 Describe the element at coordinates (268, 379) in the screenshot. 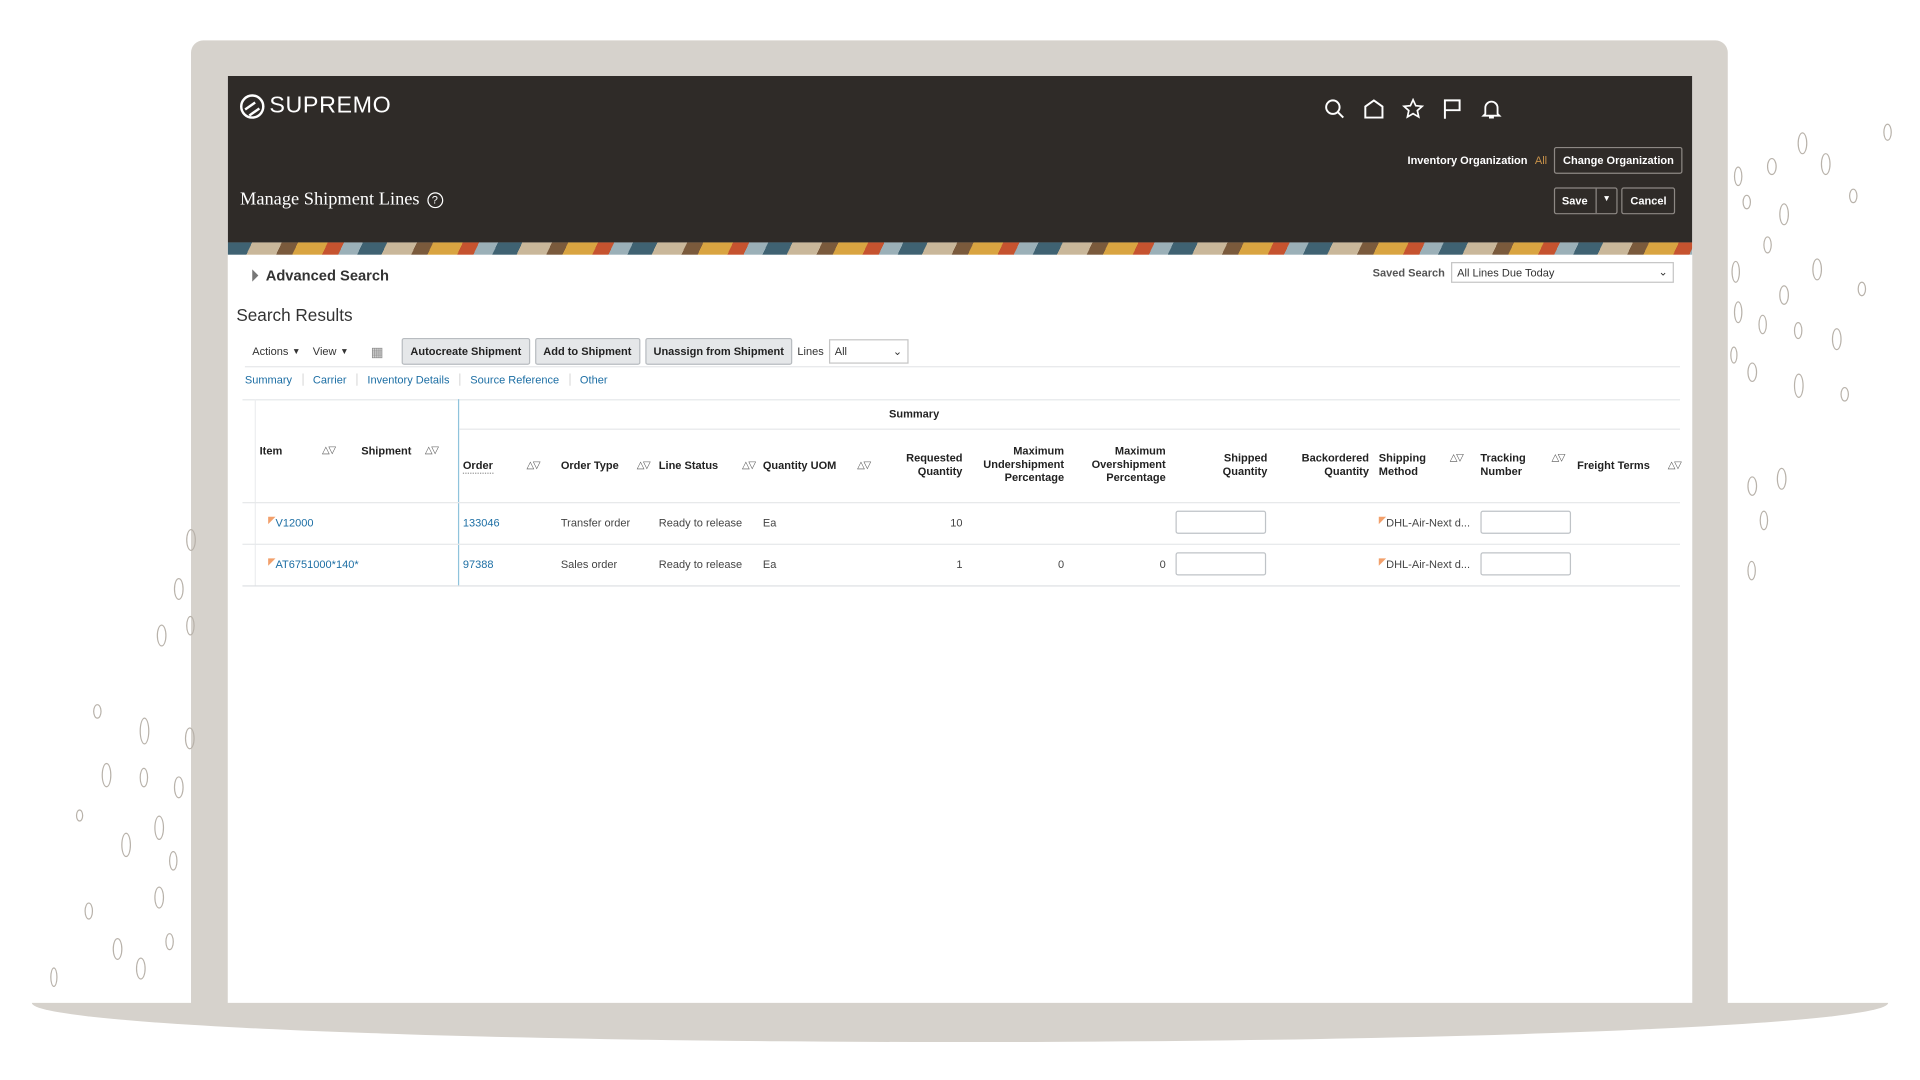

I see `tab-summary: Summary` at that location.